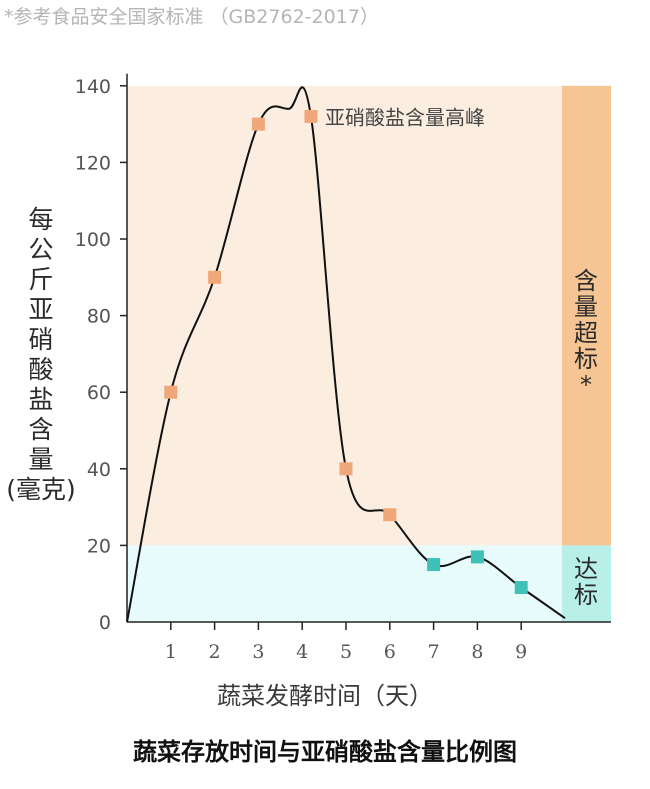 This screenshot has height=789, width=650. Describe the element at coordinates (215, 652) in the screenshot. I see `x-tick-label: 2` at that location.